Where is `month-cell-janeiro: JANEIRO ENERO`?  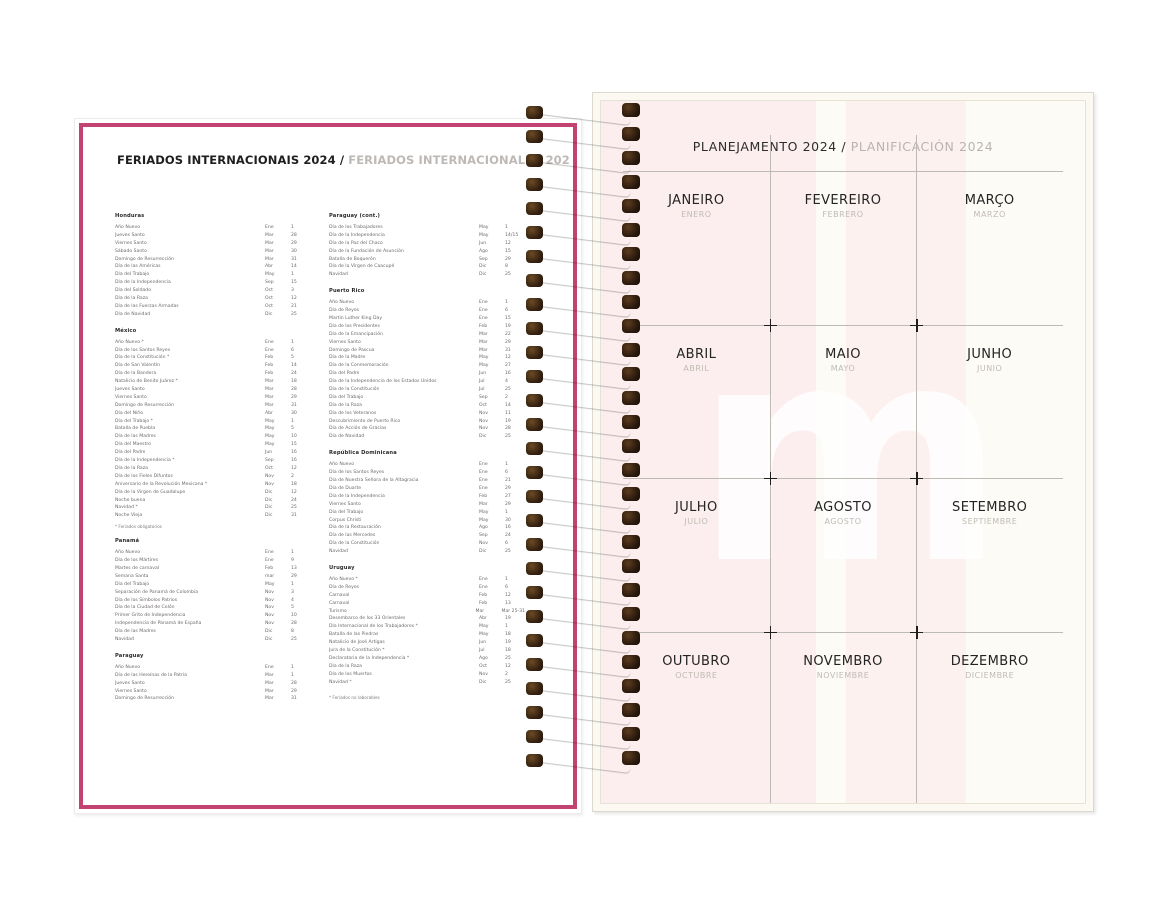 month-cell-janeiro: JANEIRO ENERO is located at coordinates (696, 248).